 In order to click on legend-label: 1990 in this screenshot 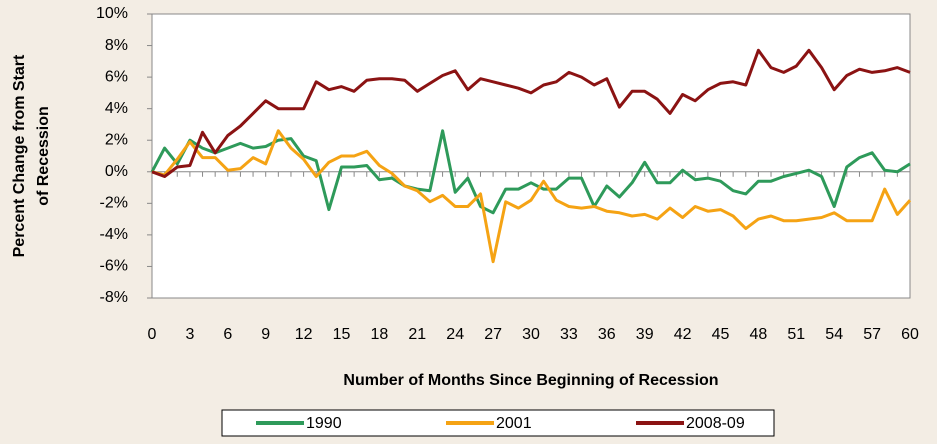, I will do `click(324, 423)`.